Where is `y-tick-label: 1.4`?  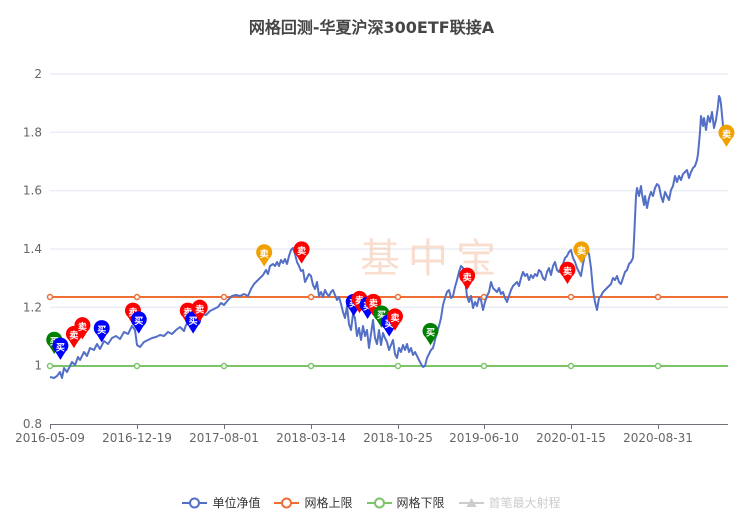 y-tick-label: 1.4 is located at coordinates (32, 249).